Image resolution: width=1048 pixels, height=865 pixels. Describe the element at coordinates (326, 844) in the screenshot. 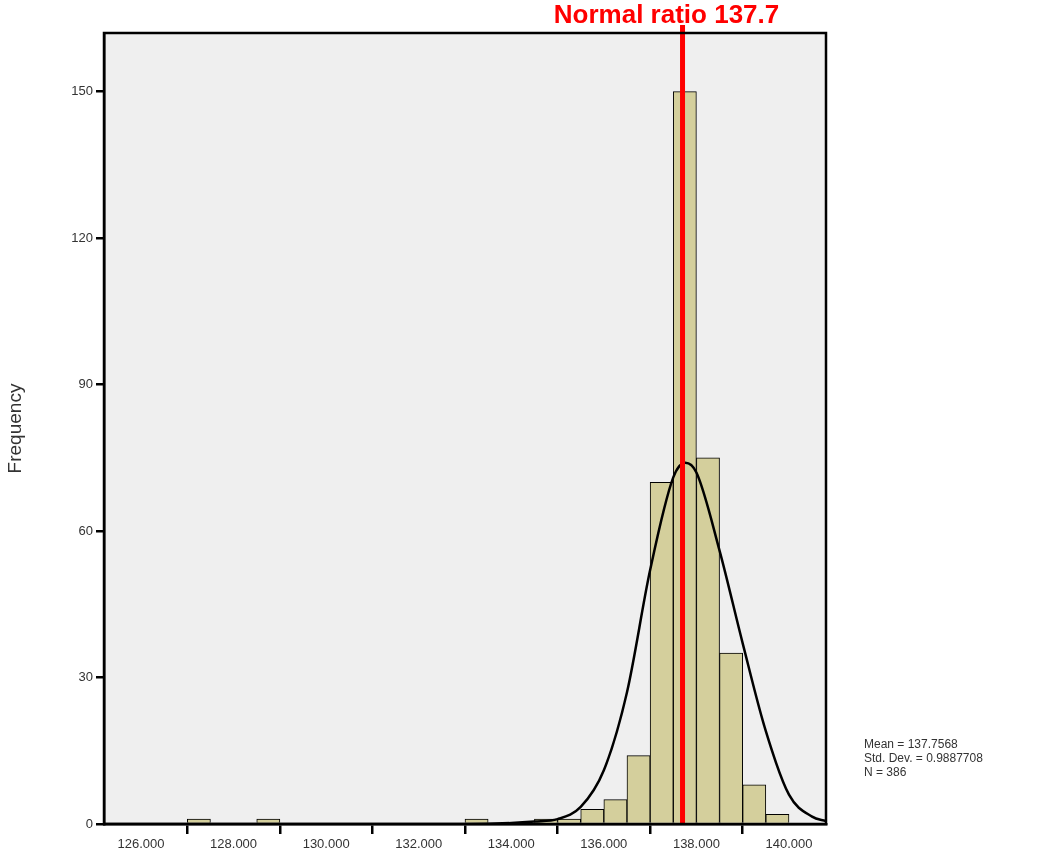

I see `x-tick-label: 130.000` at that location.